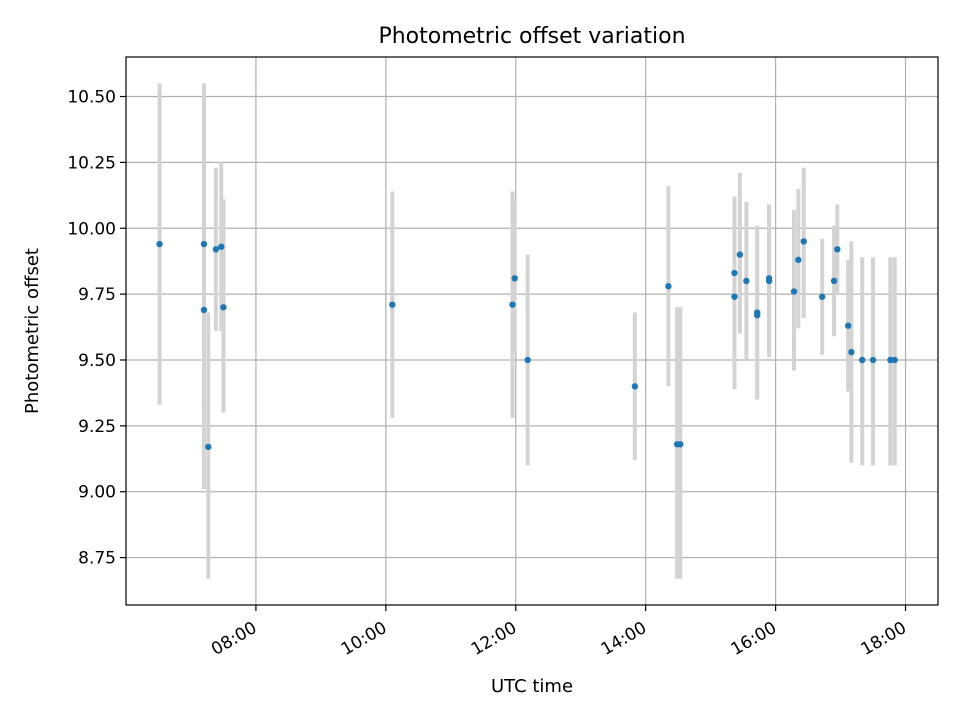 The width and height of the screenshot is (960, 720). What do you see at coordinates (97, 493) in the screenshot?
I see `y-tick-label: 9.00` at bounding box center [97, 493].